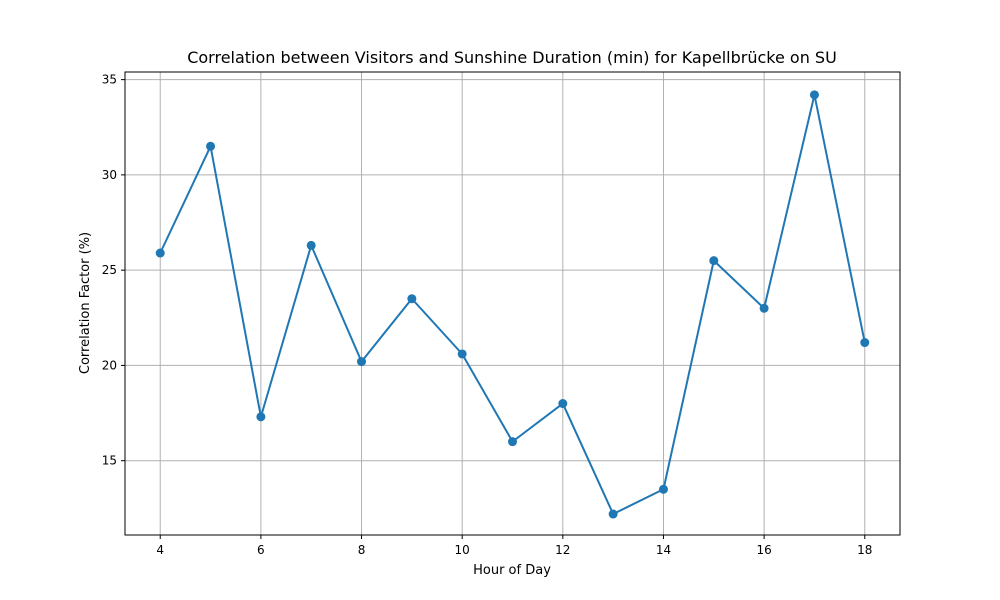 The height and width of the screenshot is (600, 1000). What do you see at coordinates (362, 550) in the screenshot?
I see `x-tick-label: 8` at bounding box center [362, 550].